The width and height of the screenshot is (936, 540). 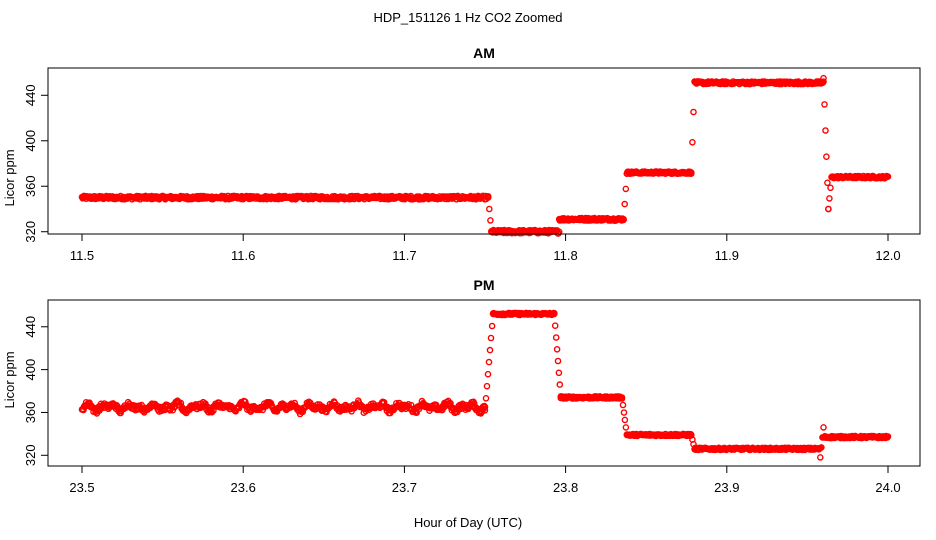 What do you see at coordinates (484, 285) in the screenshot?
I see `pm-panel-title: PM` at bounding box center [484, 285].